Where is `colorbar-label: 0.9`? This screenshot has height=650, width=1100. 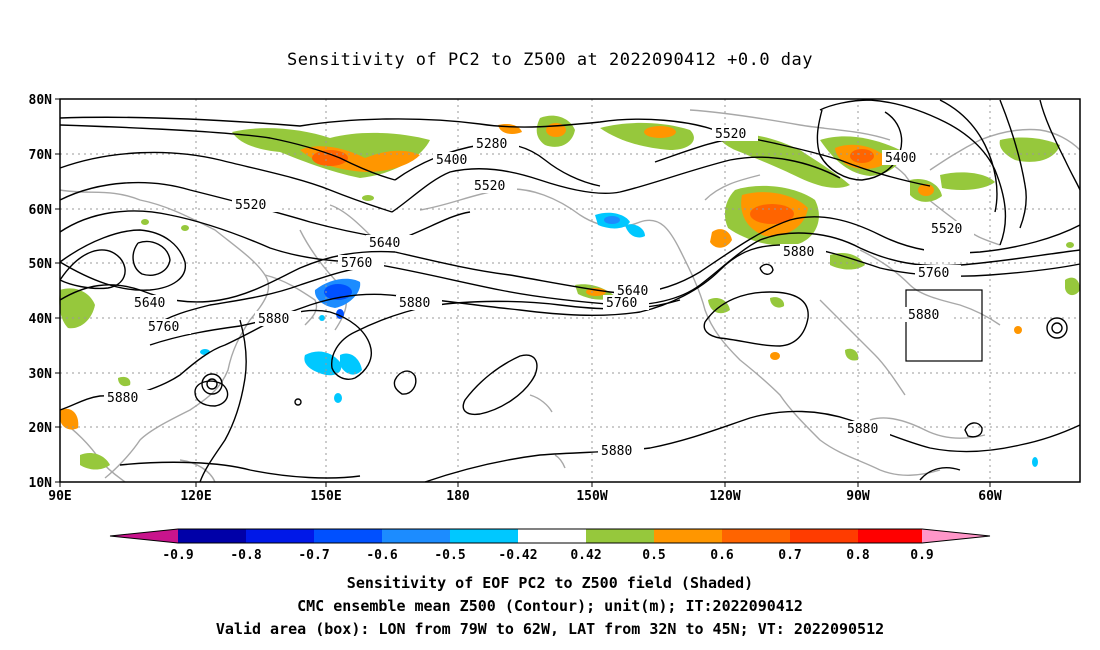
colorbar-label: 0.9 is located at coordinates (921, 555).